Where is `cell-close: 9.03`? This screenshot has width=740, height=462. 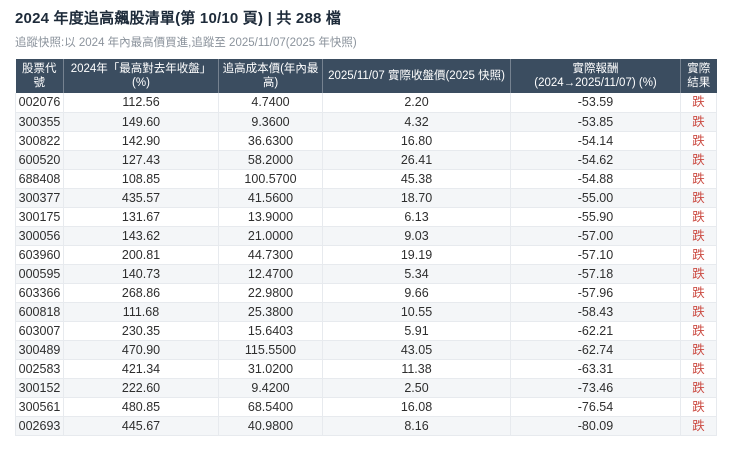
cell-close: 9.03 is located at coordinates (416, 236).